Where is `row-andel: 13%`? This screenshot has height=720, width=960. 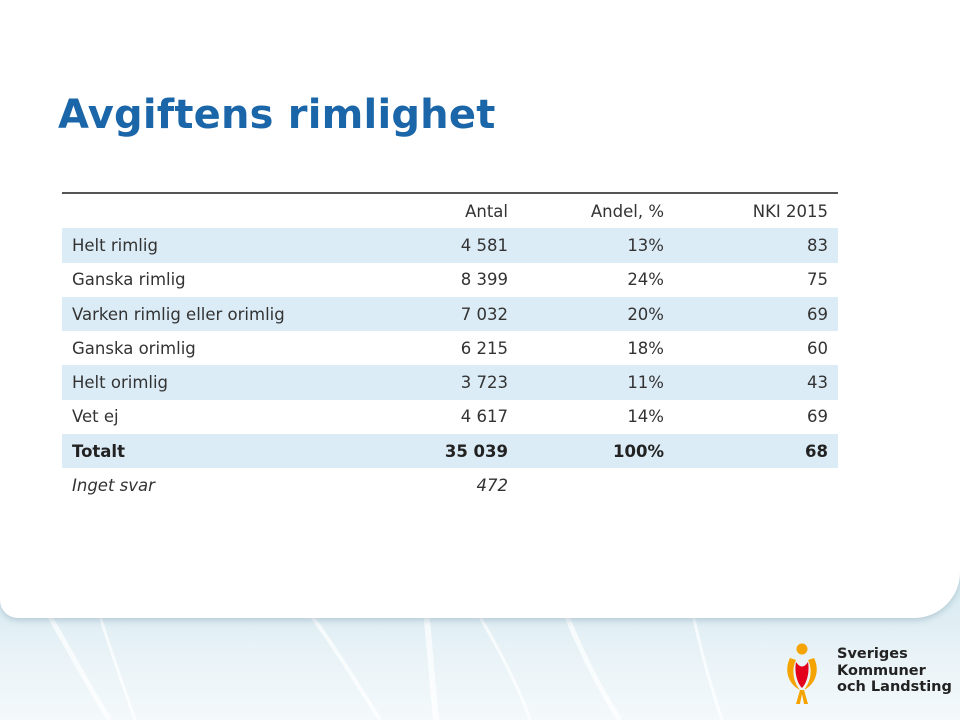 row-andel: 13% is located at coordinates (596, 245).